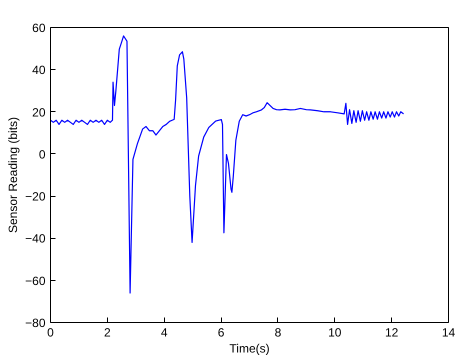 This screenshot has height=362, width=474. I want to click on y-tick-label: 20, so click(39, 112).